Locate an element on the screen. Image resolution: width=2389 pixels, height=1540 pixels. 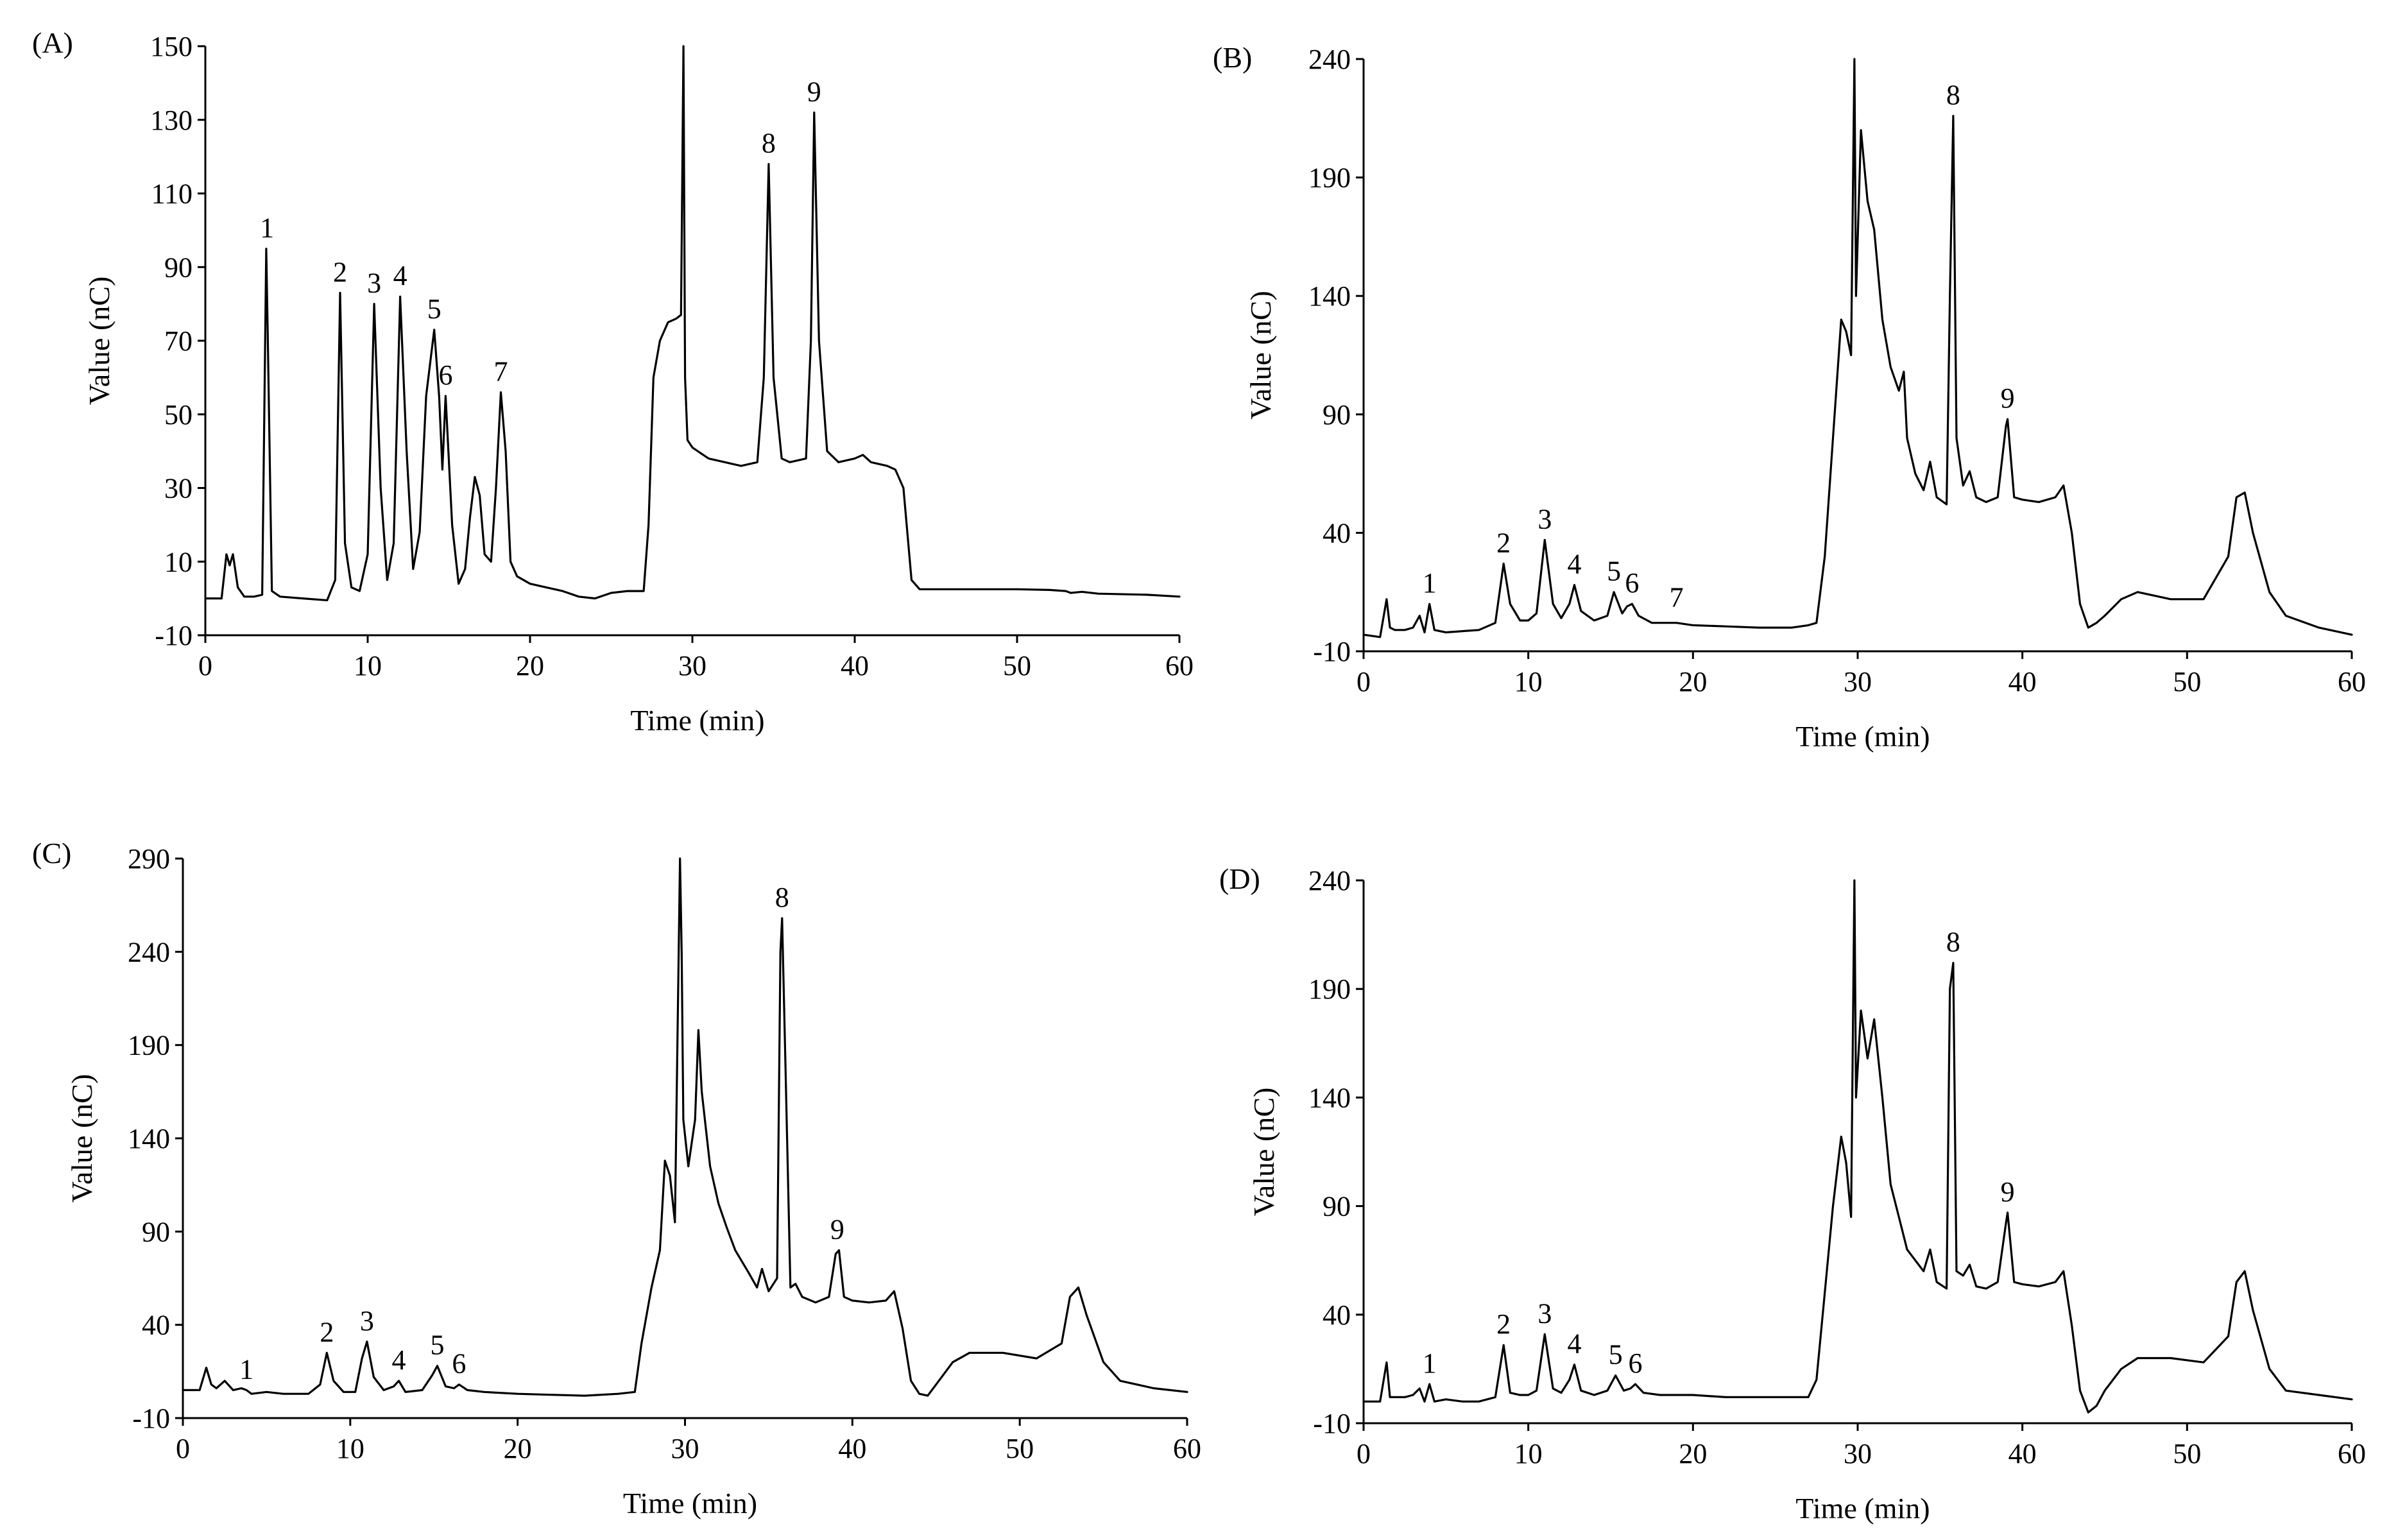
y-tick-label: 150 is located at coordinates (171, 46).